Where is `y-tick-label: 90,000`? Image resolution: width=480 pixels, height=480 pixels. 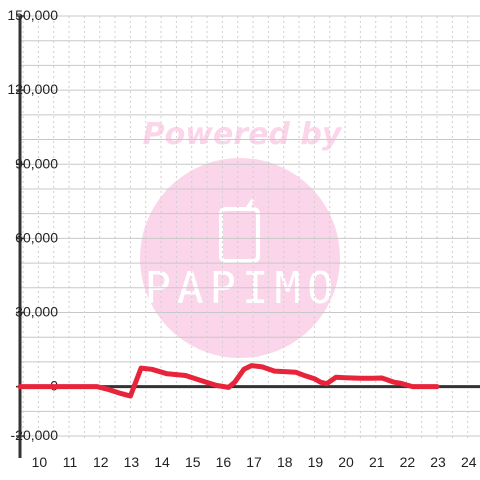
y-tick-label: 90,000 is located at coordinates (36, 163).